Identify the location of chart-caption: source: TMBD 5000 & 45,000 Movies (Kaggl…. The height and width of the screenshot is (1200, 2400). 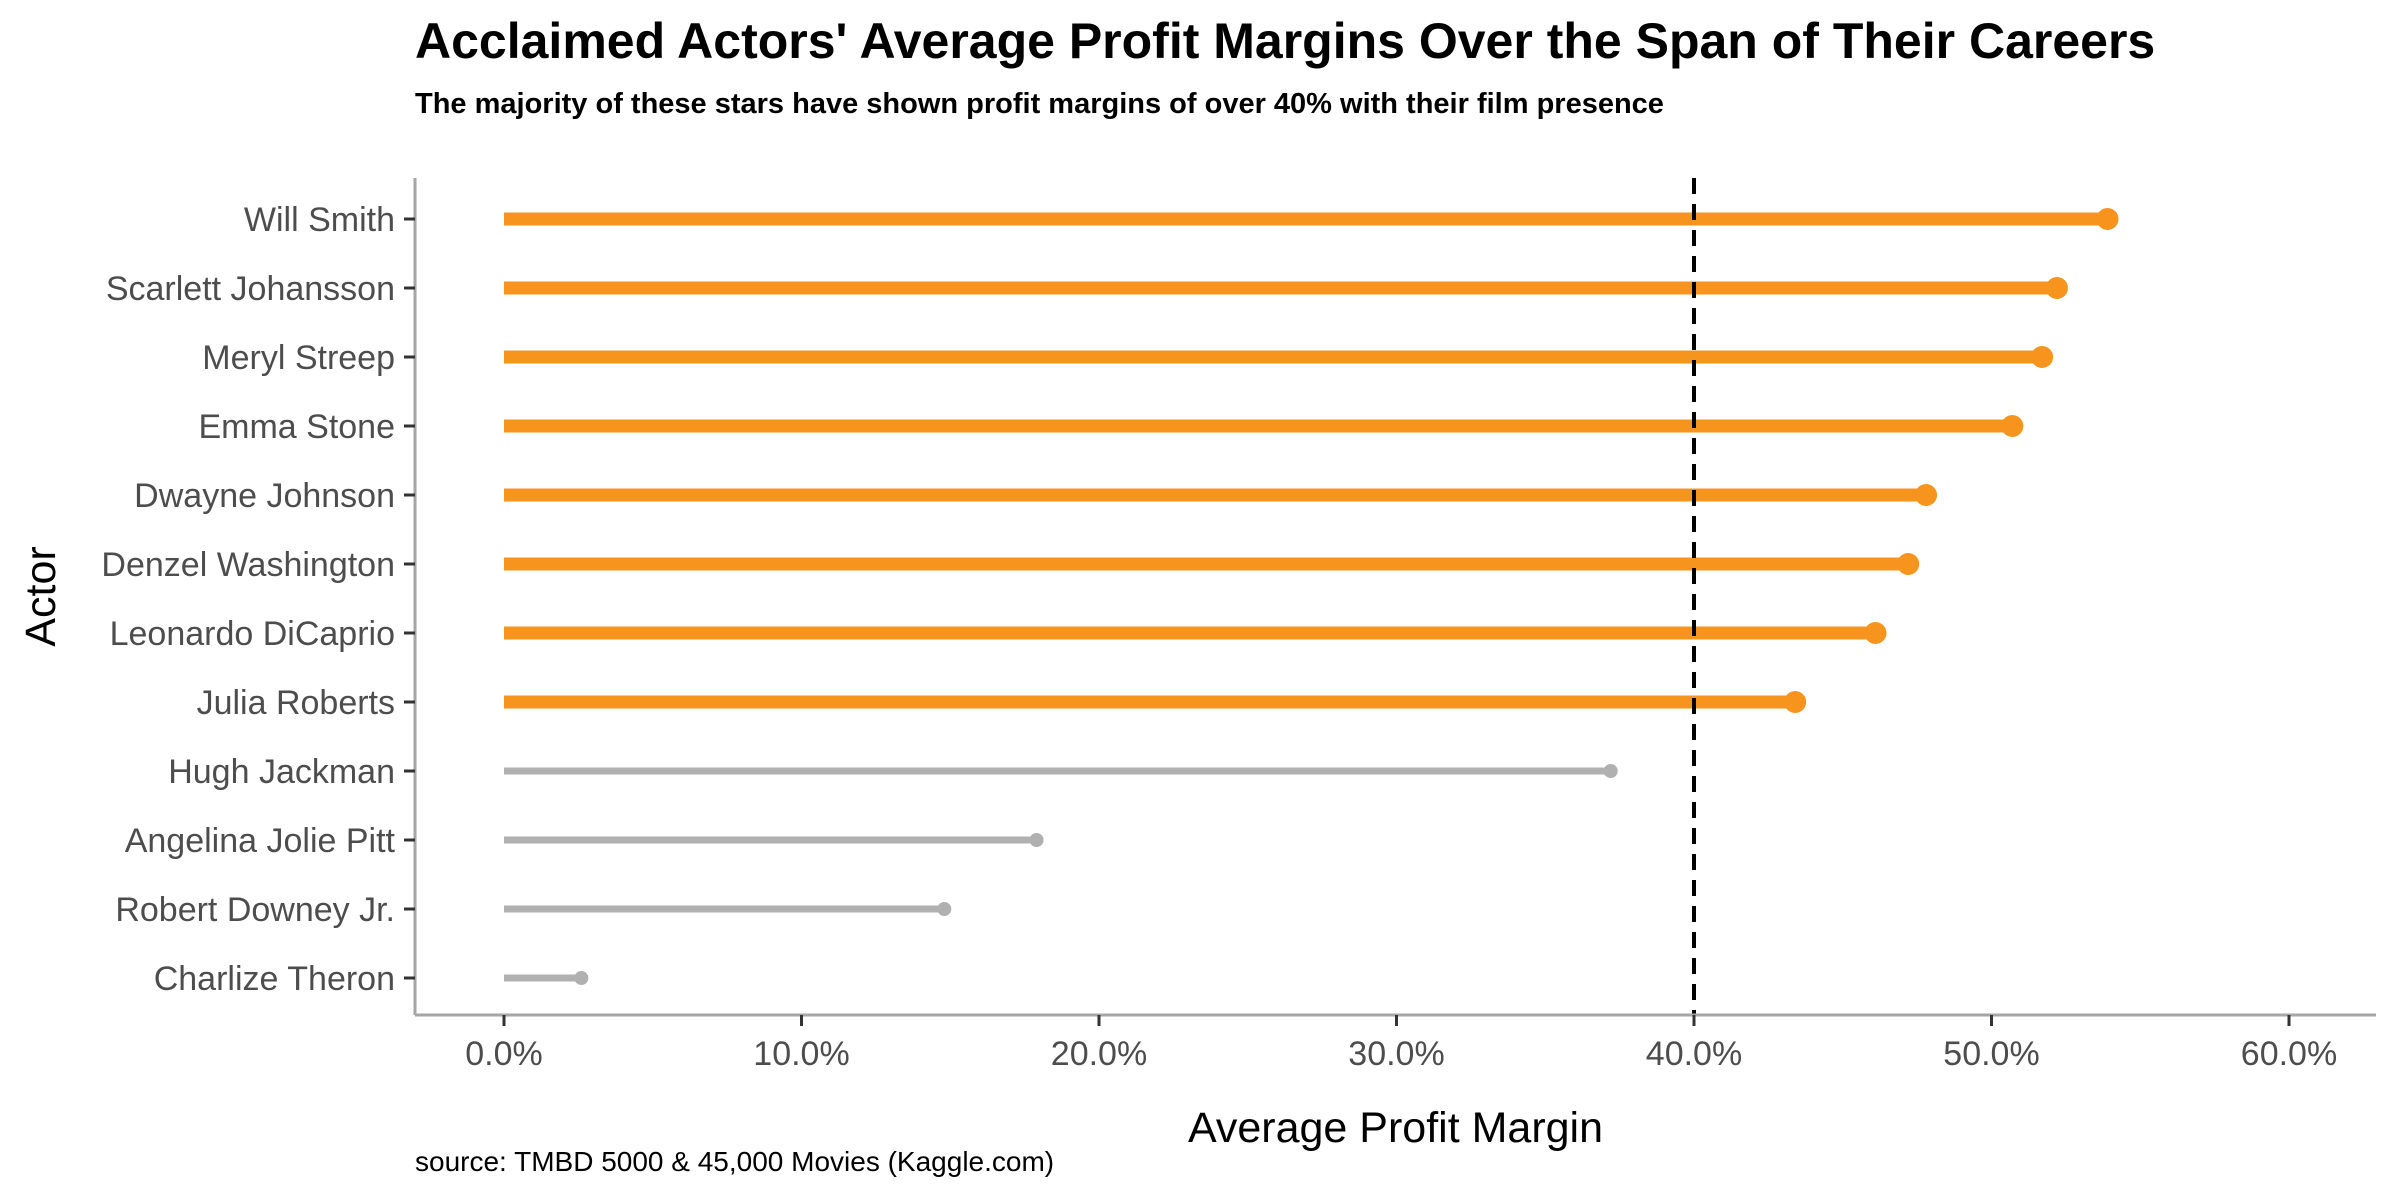
(735, 1161).